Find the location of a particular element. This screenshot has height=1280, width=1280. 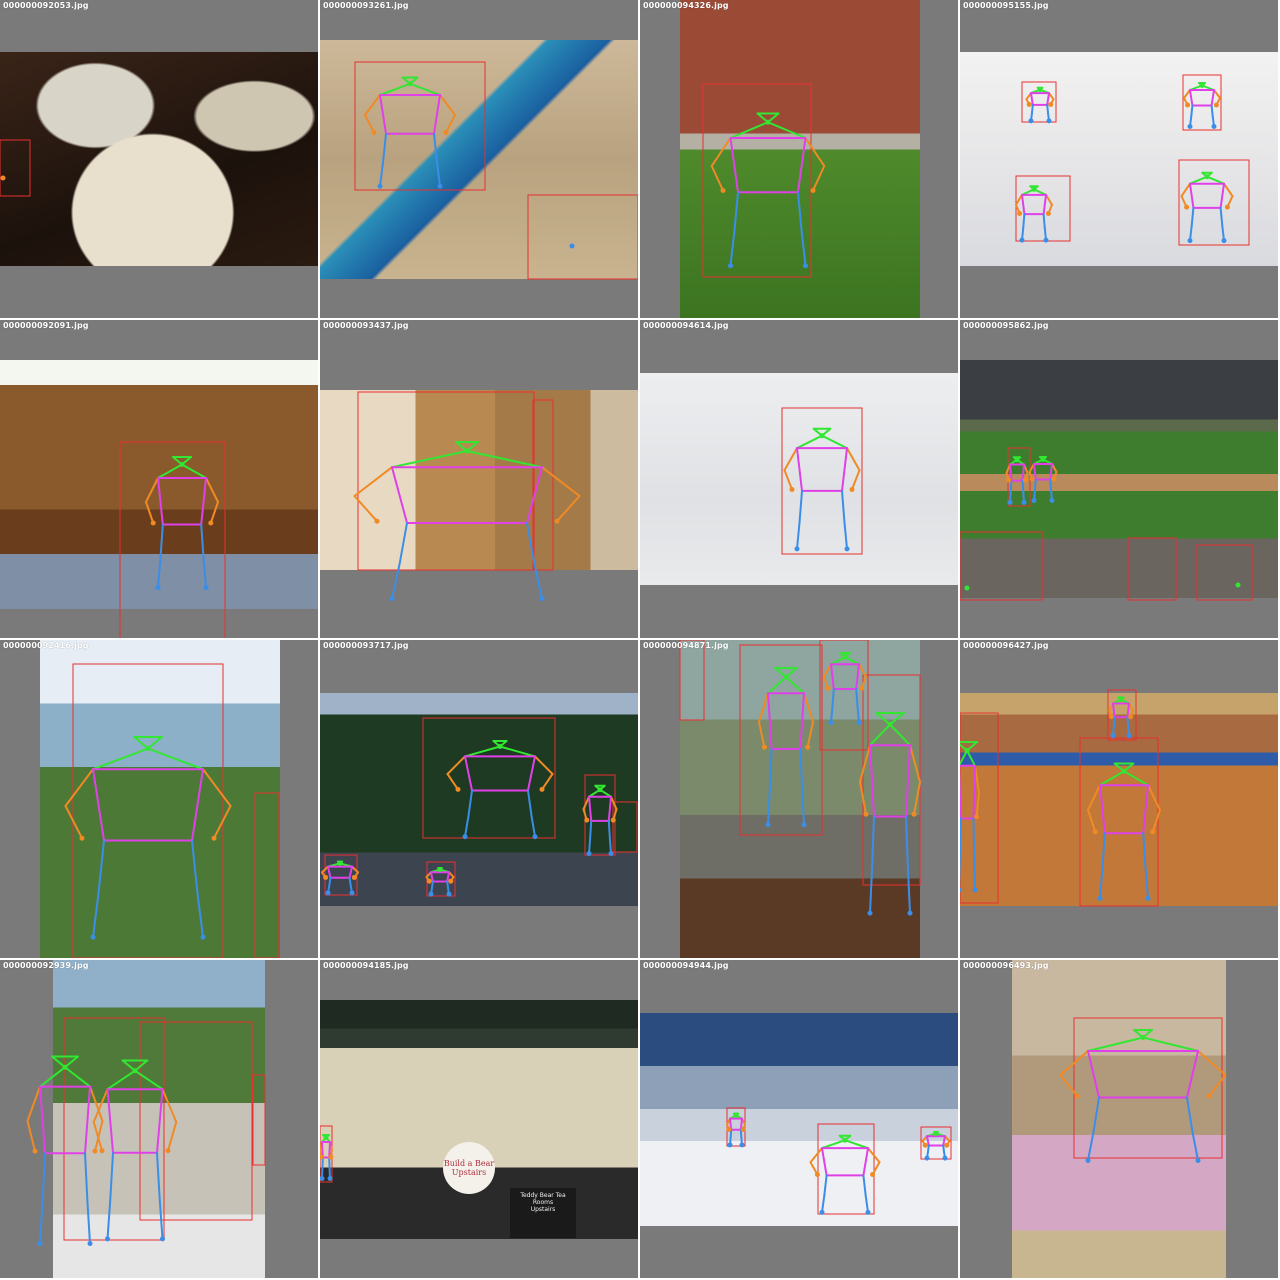

people-with-sheep-photo is located at coordinates (800, 799).